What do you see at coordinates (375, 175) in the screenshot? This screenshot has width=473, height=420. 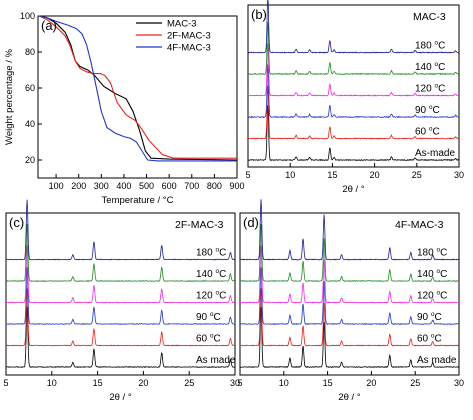 I see `panel-b-xtick-label: 20` at bounding box center [375, 175].